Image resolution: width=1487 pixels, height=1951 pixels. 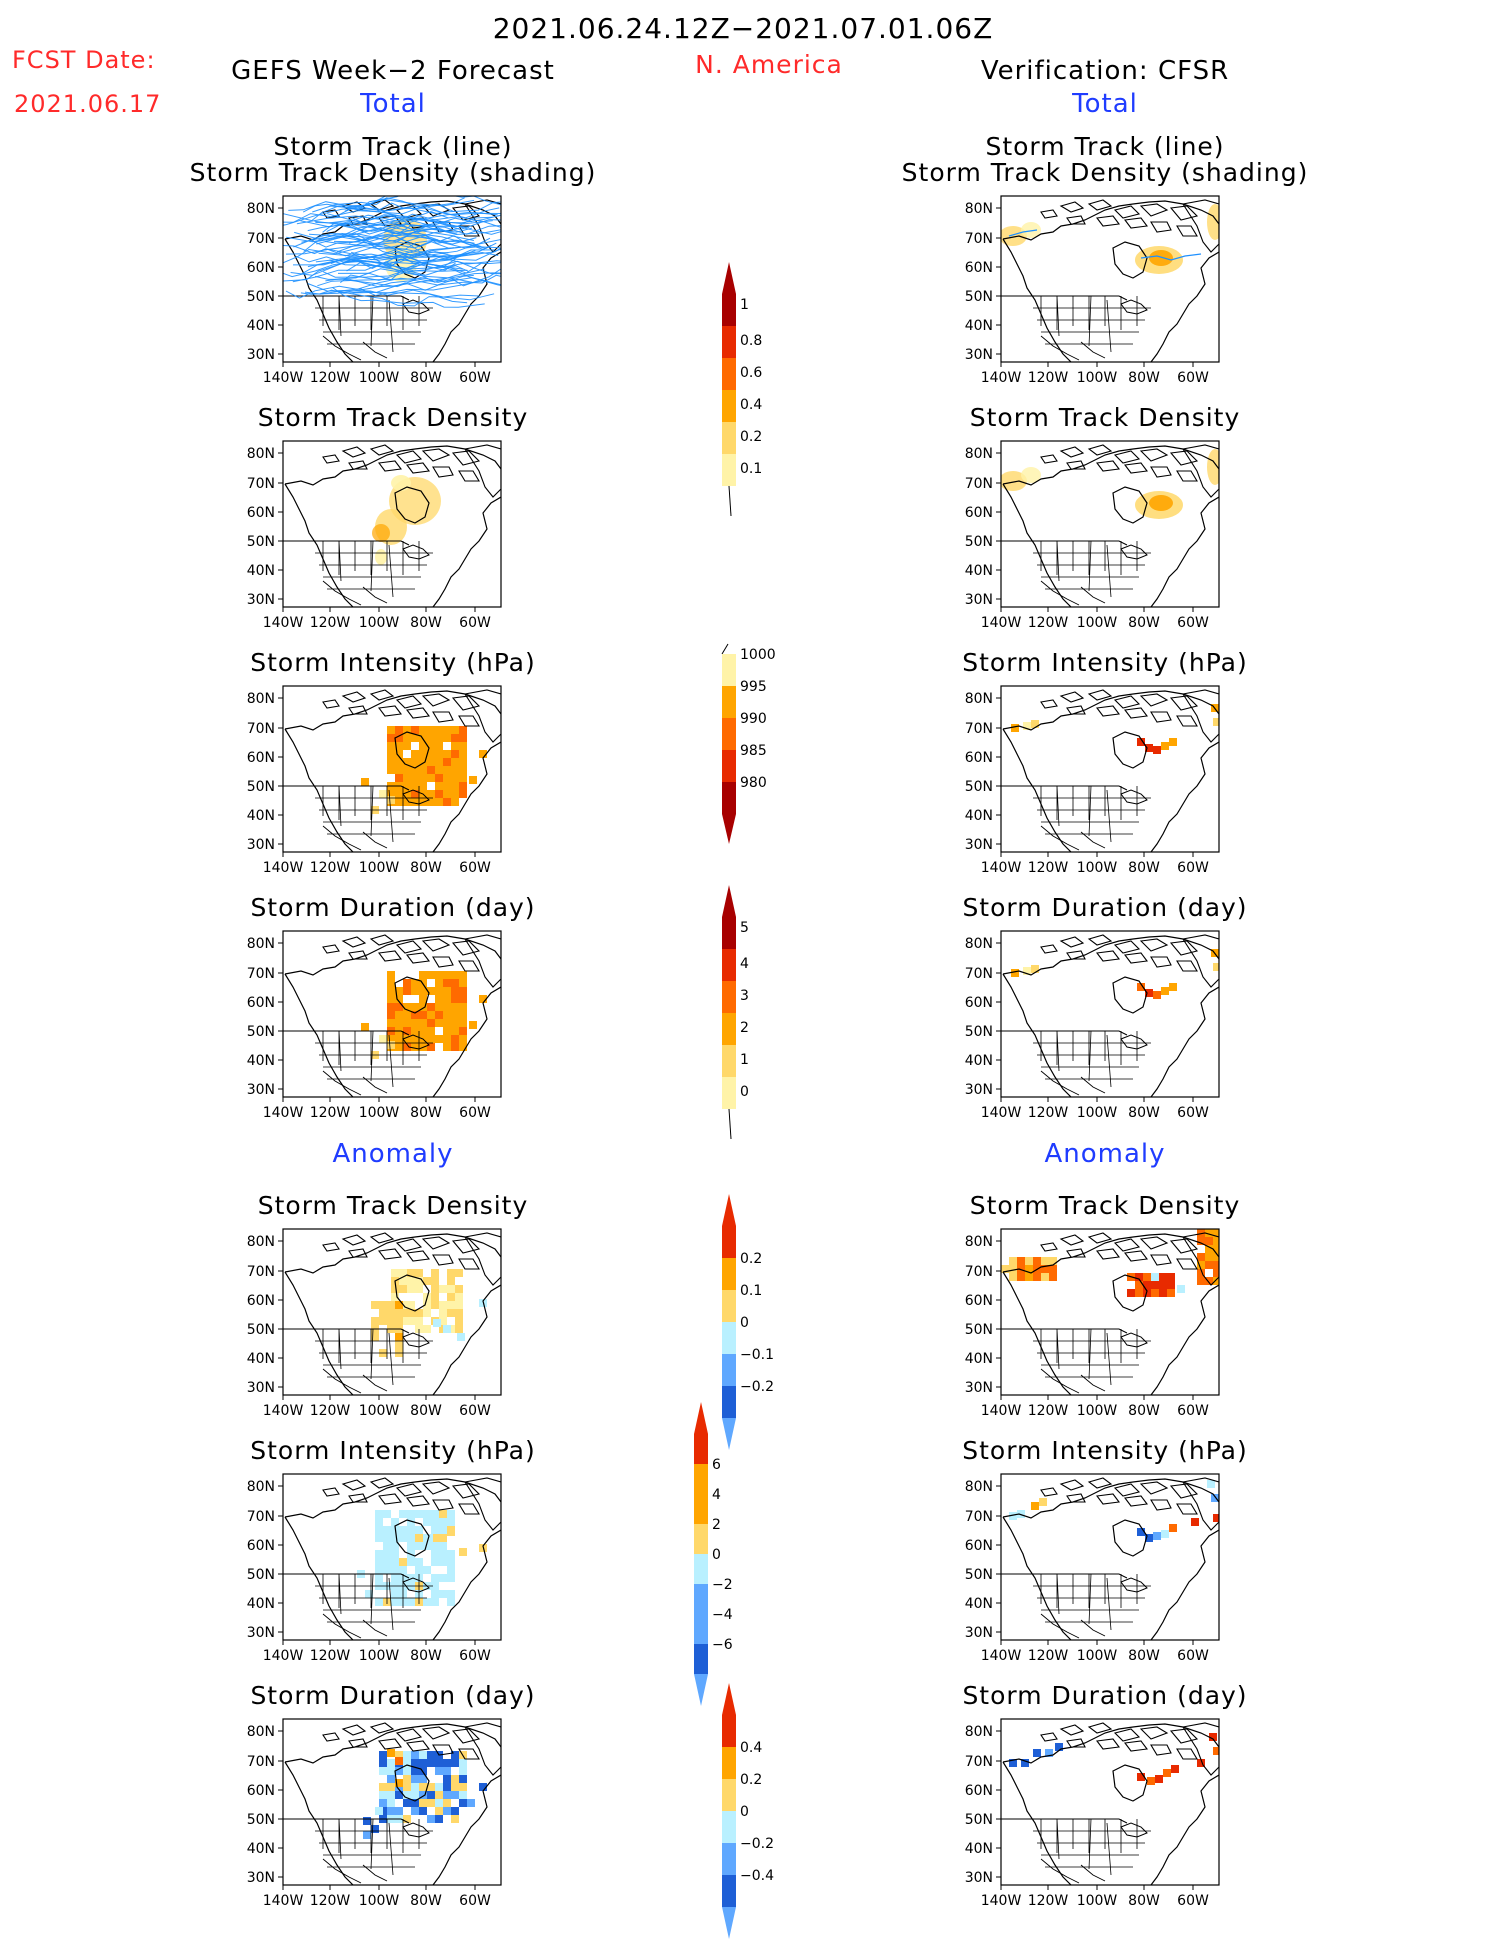 I want to click on title-anom-duration-left: Storm Duration (day), so click(x=393, y=1695).